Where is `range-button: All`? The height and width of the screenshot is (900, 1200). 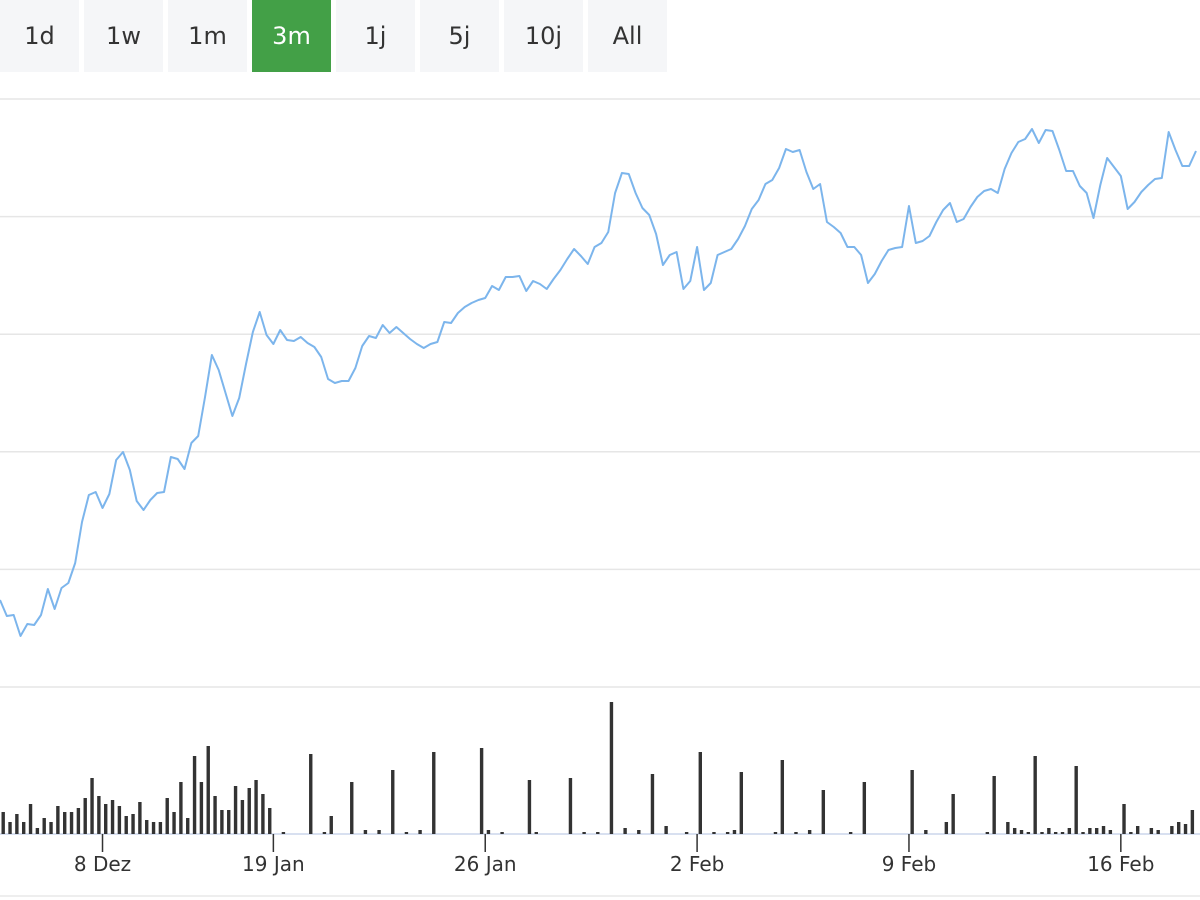 range-button: All is located at coordinates (627, 36).